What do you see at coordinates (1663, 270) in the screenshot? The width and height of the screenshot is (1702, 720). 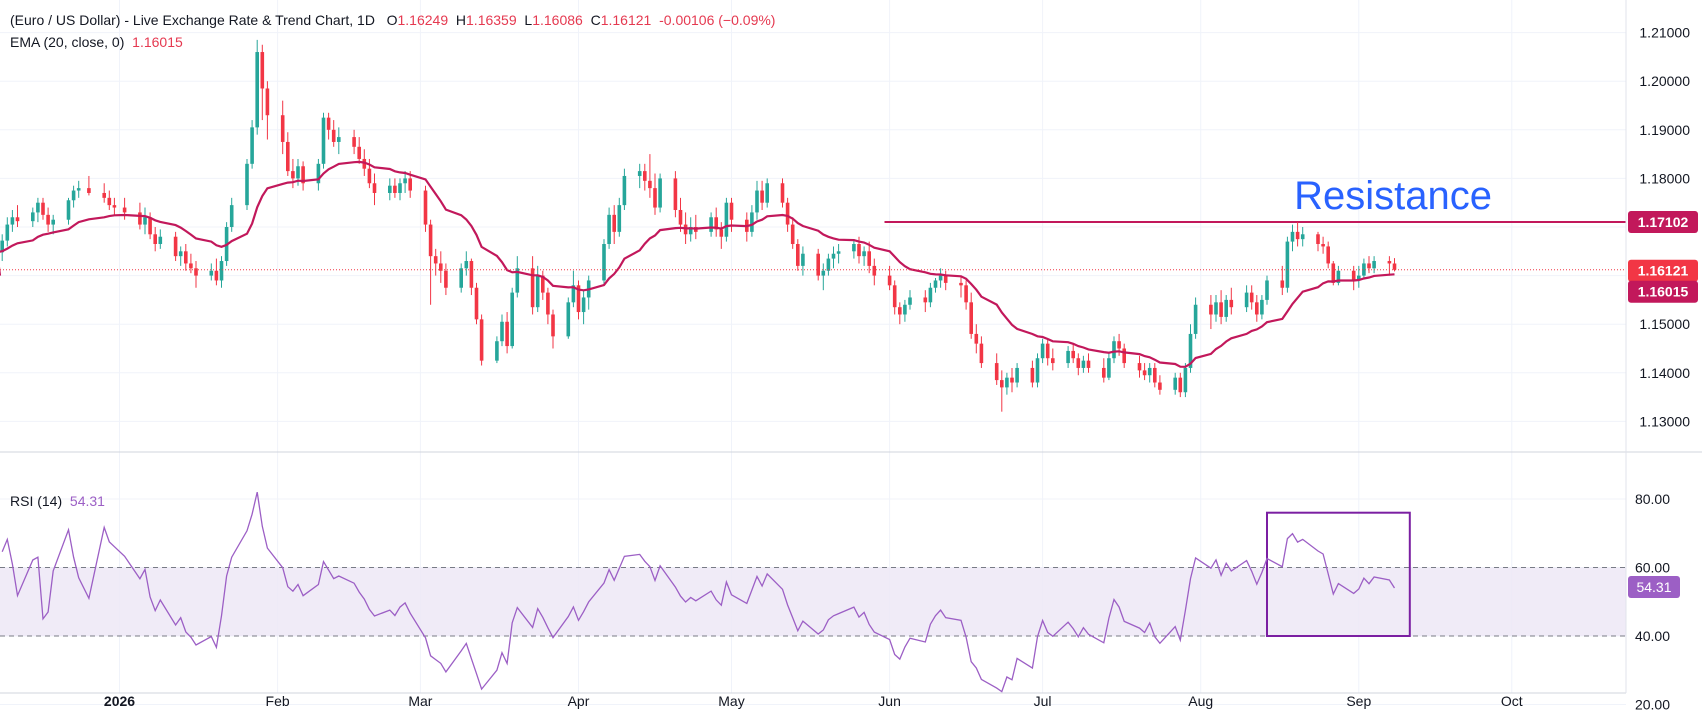 I see `last-price-tag: 1.16121` at bounding box center [1663, 270].